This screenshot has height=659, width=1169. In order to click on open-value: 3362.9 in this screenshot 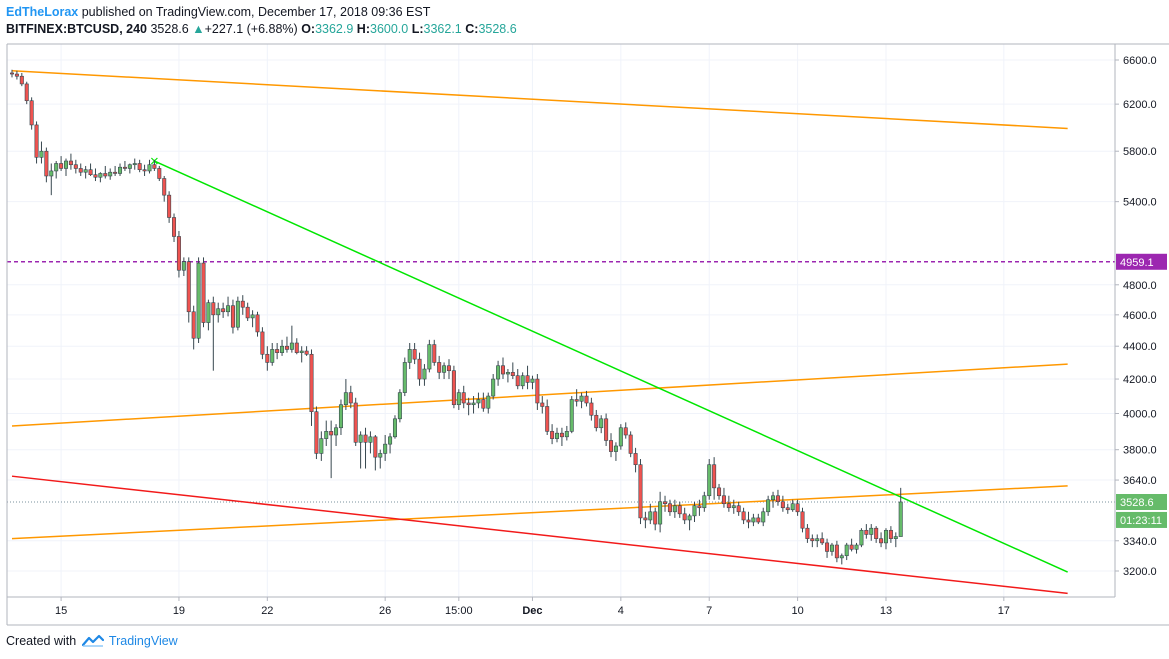, I will do `click(334, 29)`.